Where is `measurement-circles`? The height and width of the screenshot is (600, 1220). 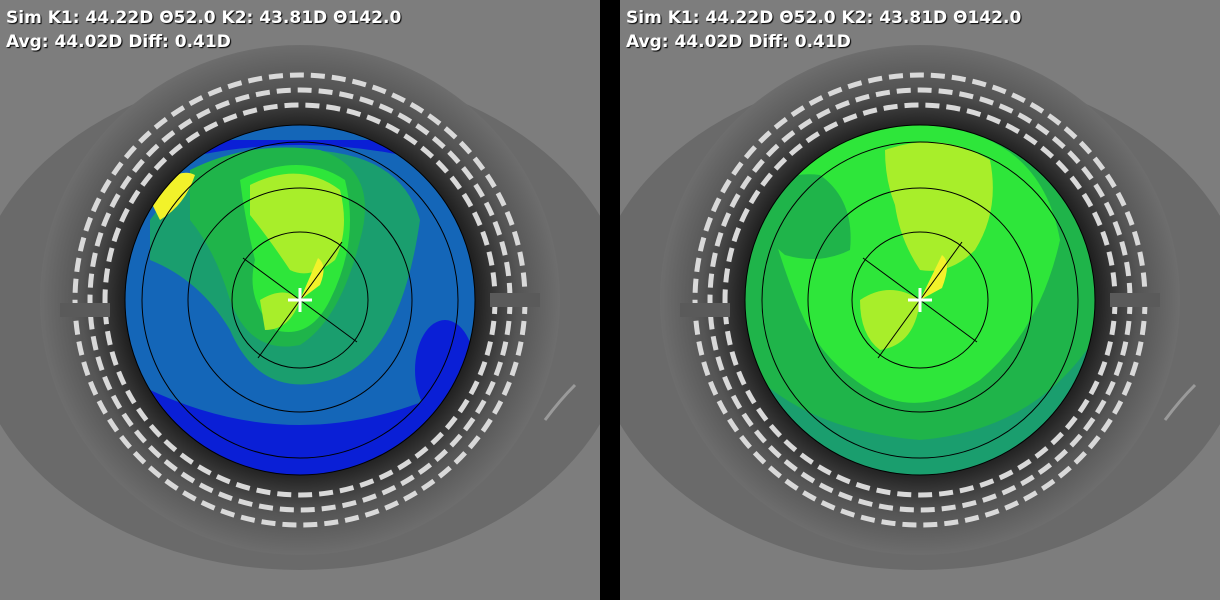
measurement-circles is located at coordinates (300, 300).